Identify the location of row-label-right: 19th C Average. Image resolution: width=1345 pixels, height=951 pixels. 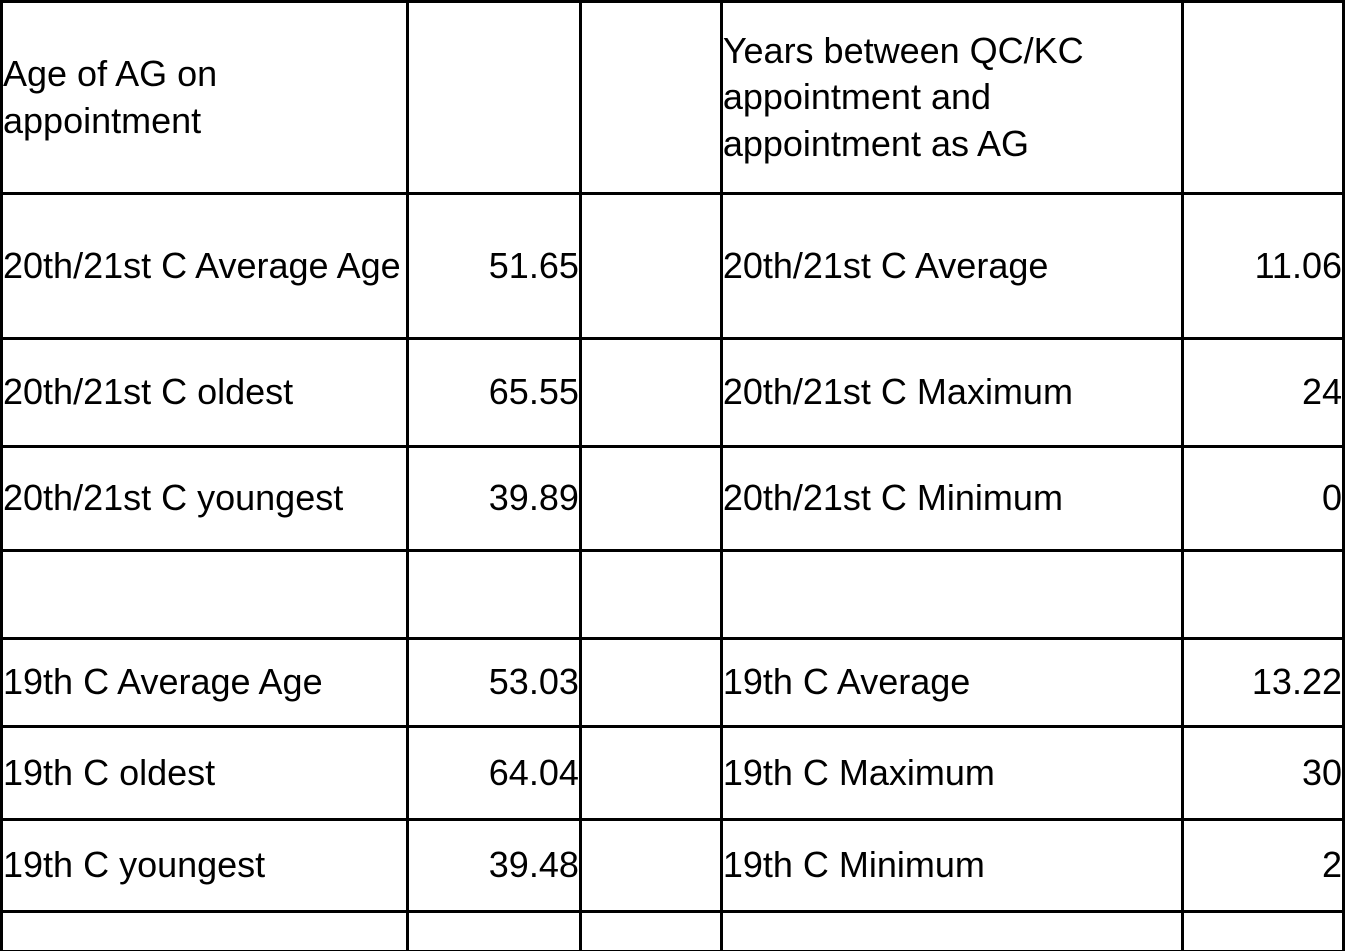
(951, 682).